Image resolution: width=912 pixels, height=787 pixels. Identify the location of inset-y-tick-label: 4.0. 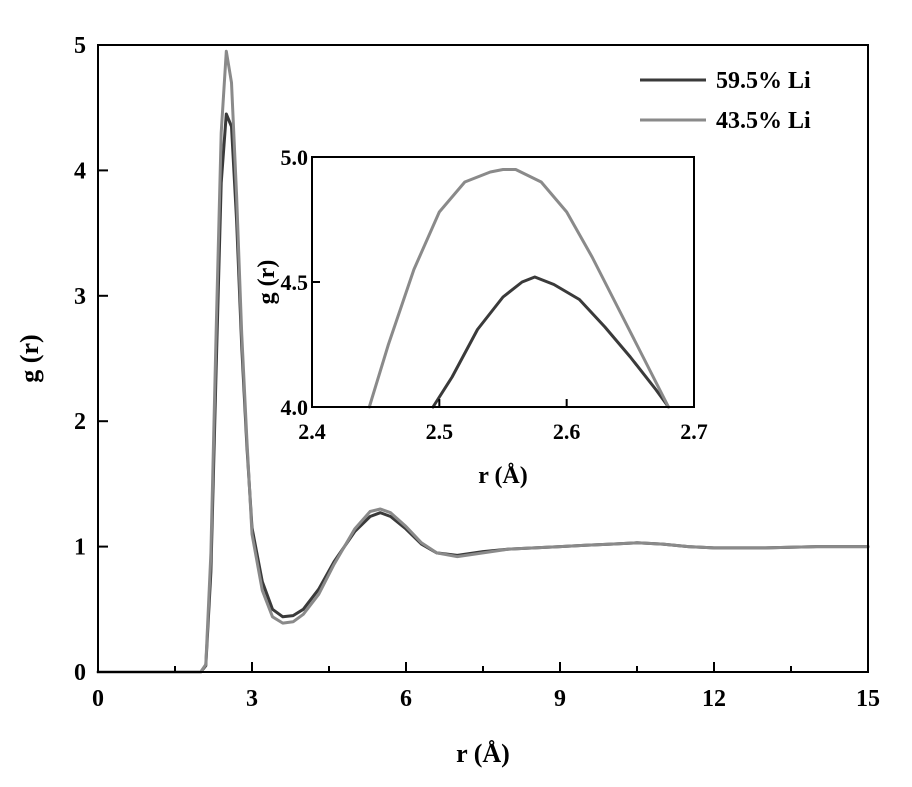
(295, 407).